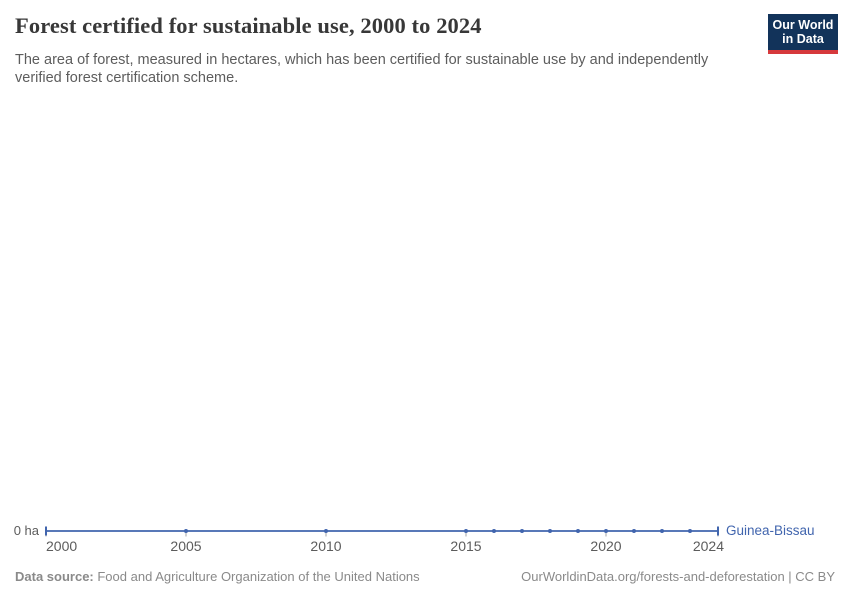 The image size is (850, 600). I want to click on x-tick-label: 2000, so click(62, 546).